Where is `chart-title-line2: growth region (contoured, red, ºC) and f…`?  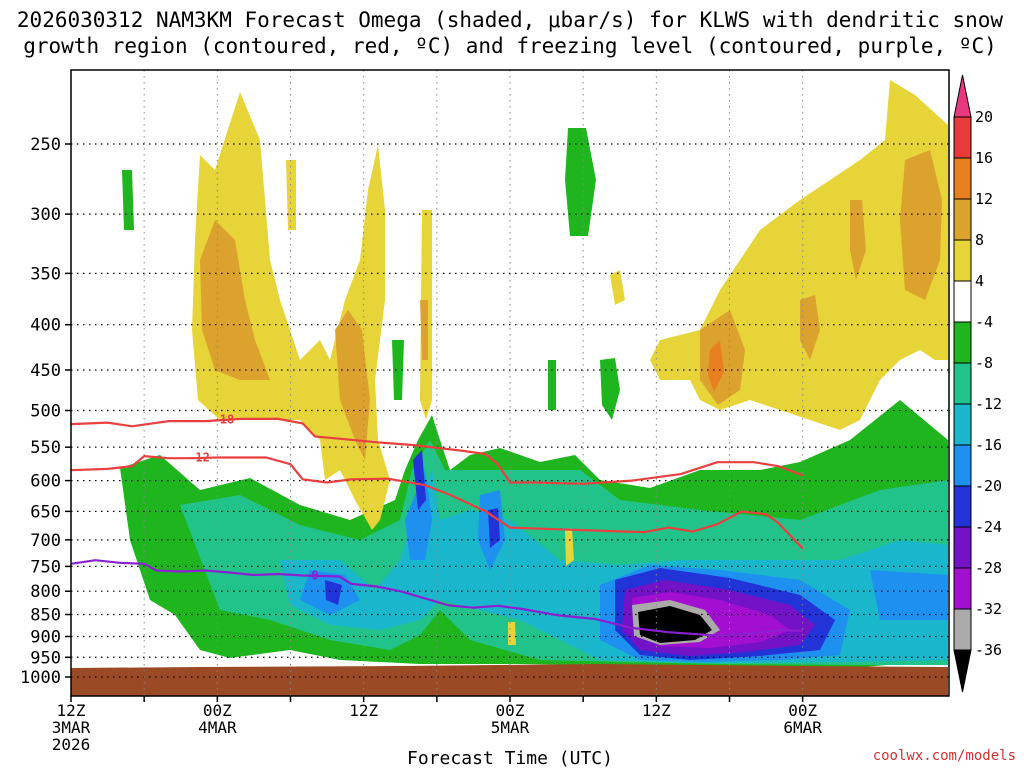
chart-title-line2: growth region (contoured, red, ºC) and f… is located at coordinates (510, 46).